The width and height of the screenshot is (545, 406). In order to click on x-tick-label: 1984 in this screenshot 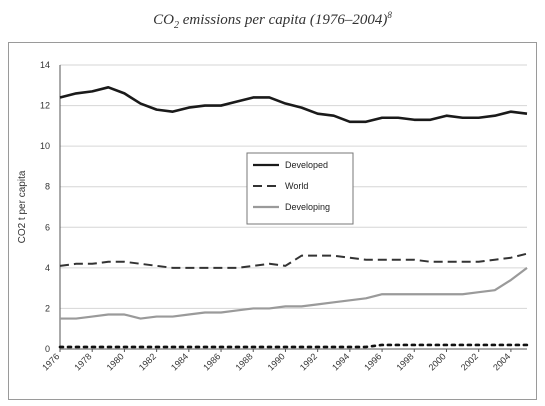, I will do `click(179, 361)`.